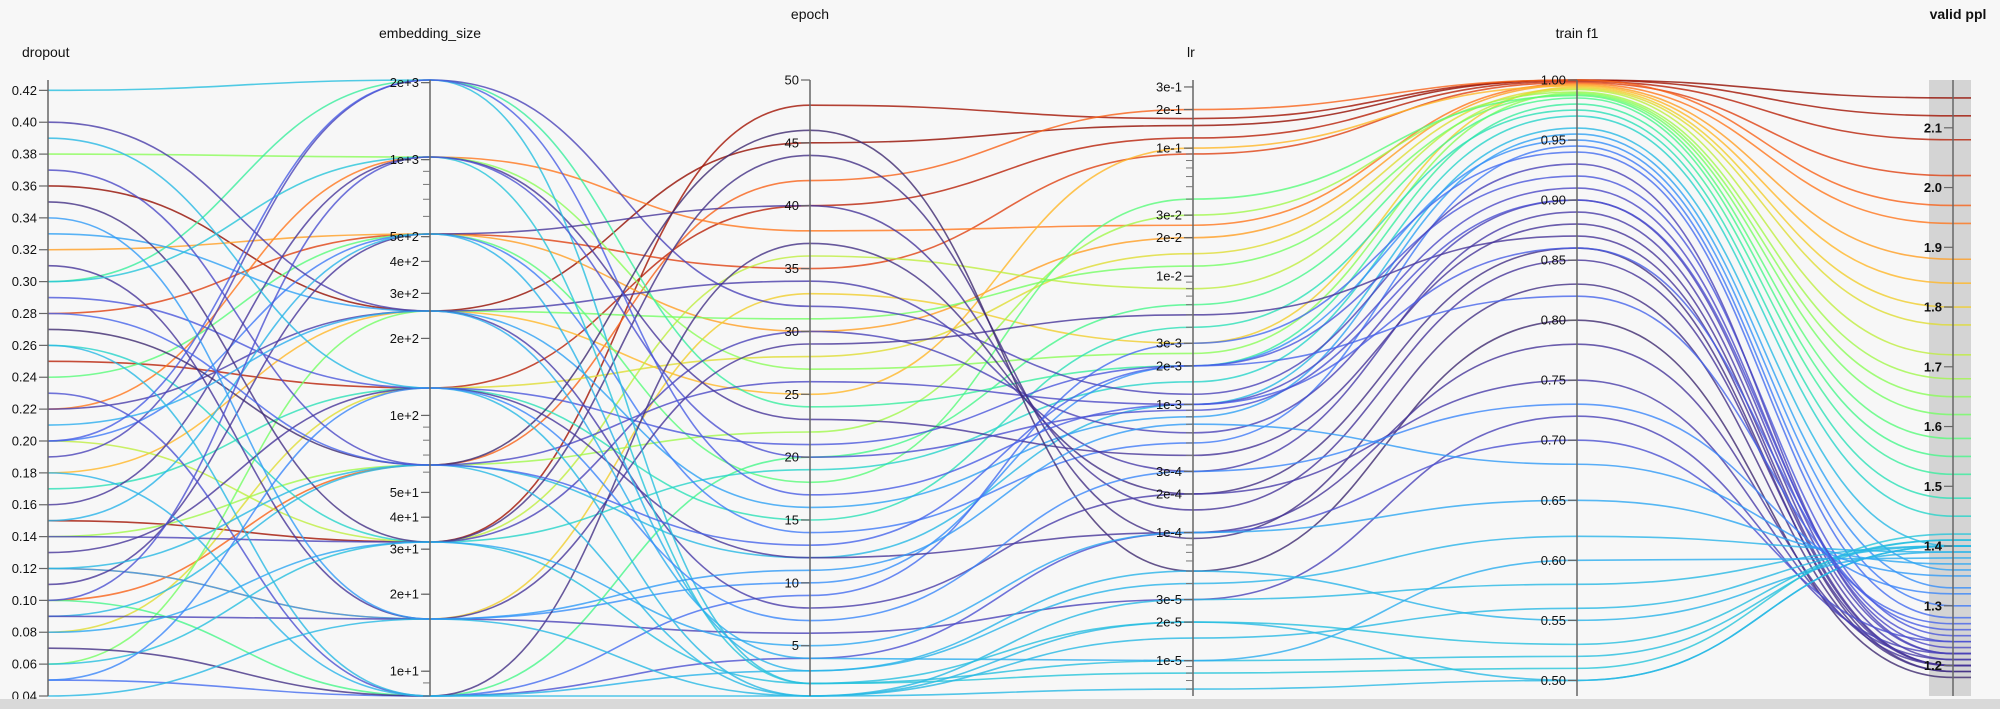 The image size is (2000, 709). I want to click on tick-label: 0.08, so click(24, 632).